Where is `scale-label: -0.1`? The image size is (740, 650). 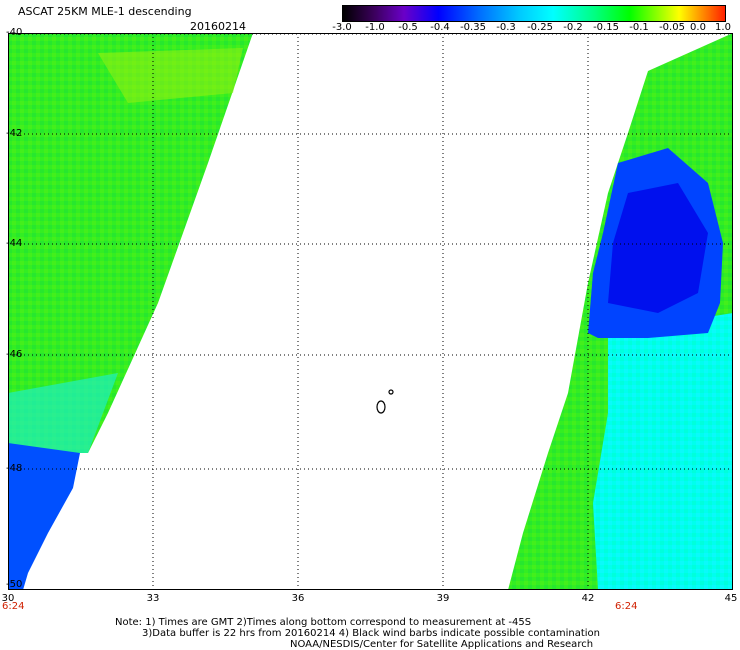
scale-label: -0.1 is located at coordinates (639, 27).